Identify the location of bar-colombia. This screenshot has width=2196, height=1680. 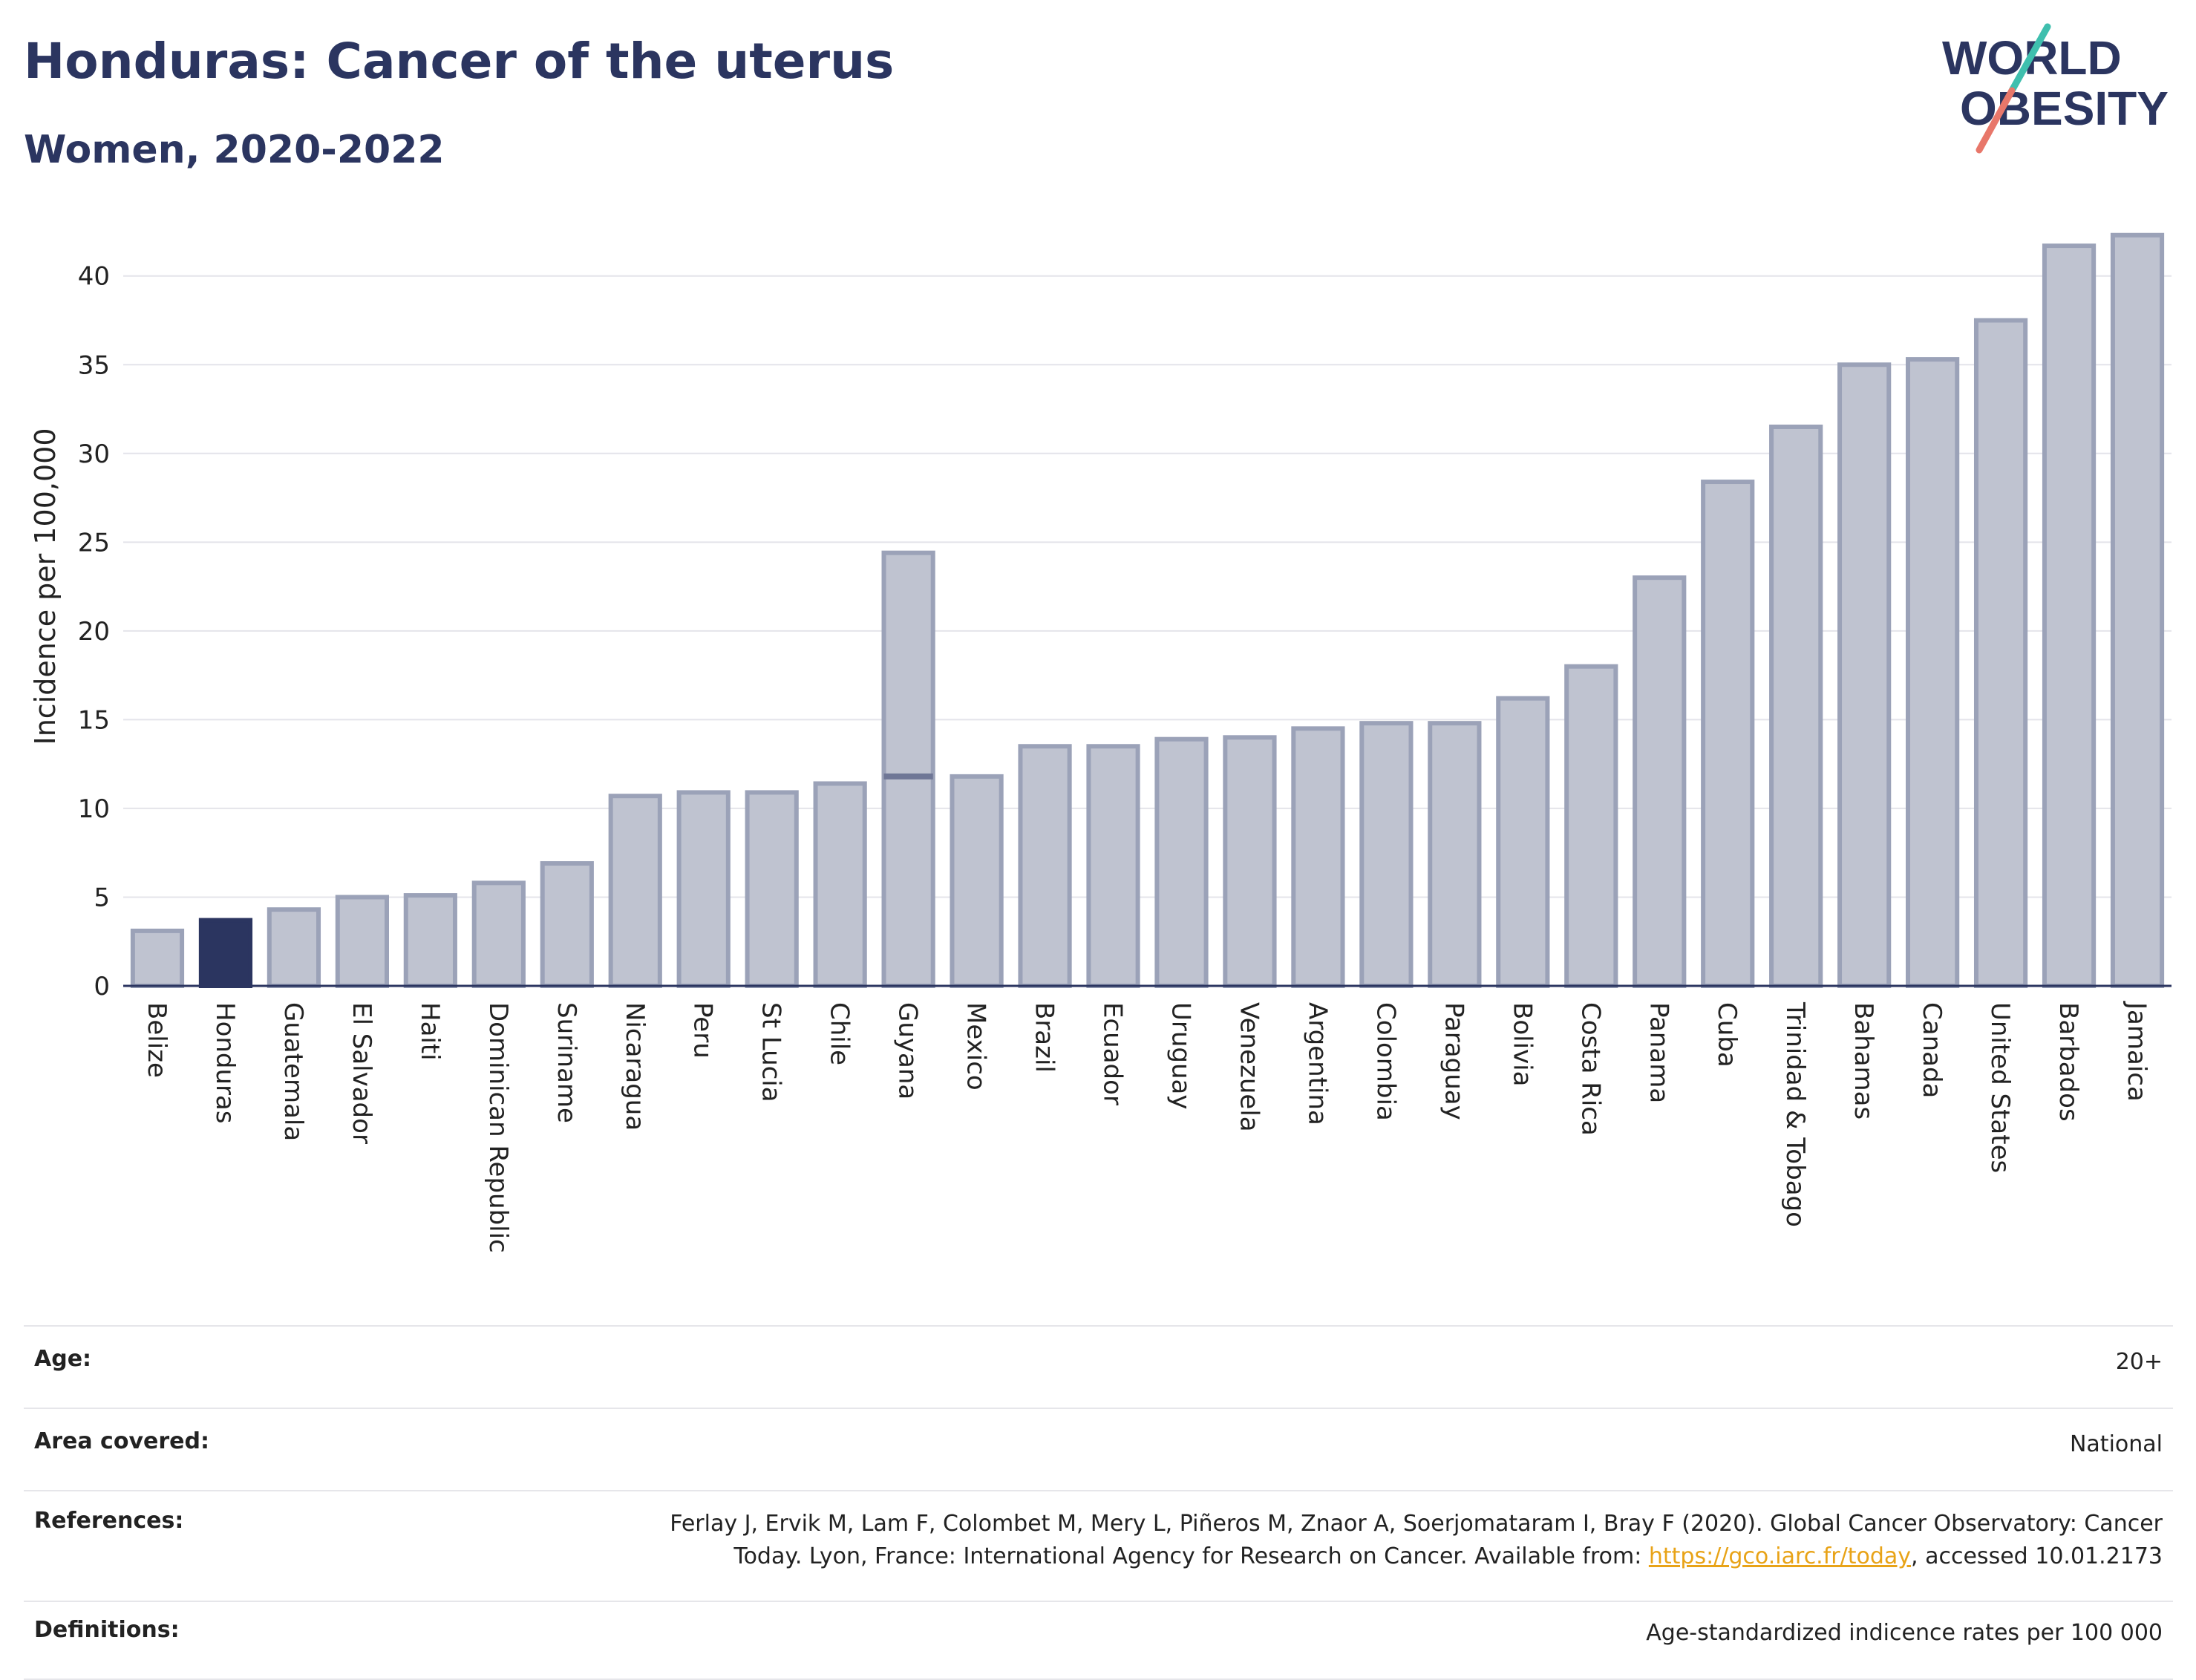
(1386, 854).